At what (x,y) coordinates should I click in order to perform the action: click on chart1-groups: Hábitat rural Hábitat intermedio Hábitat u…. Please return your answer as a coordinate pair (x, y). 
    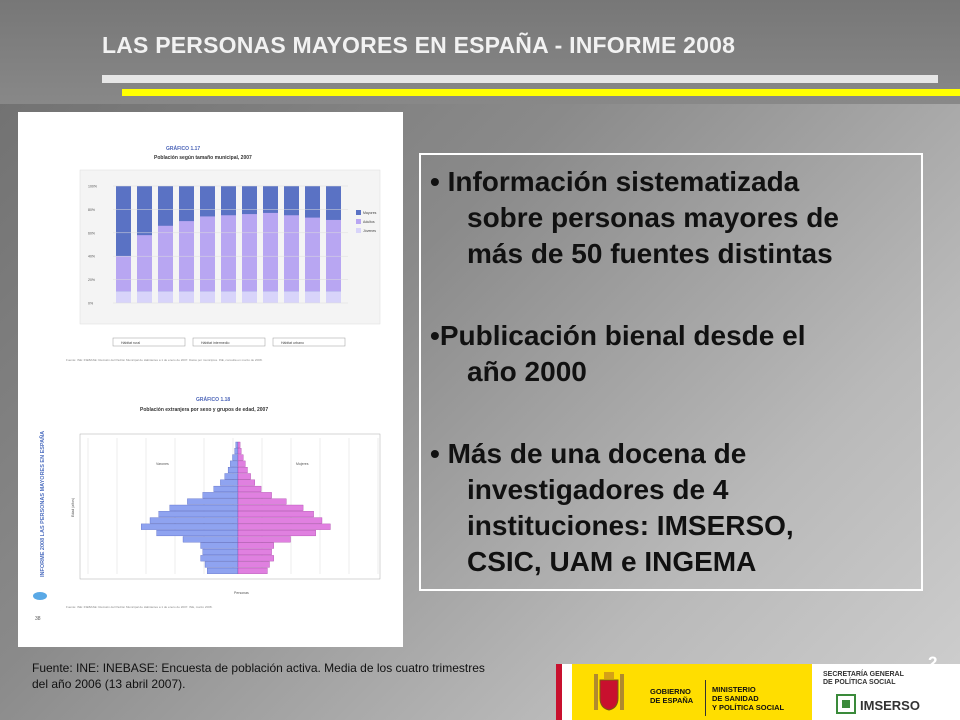
    Looking at the image, I should click on (229, 342).